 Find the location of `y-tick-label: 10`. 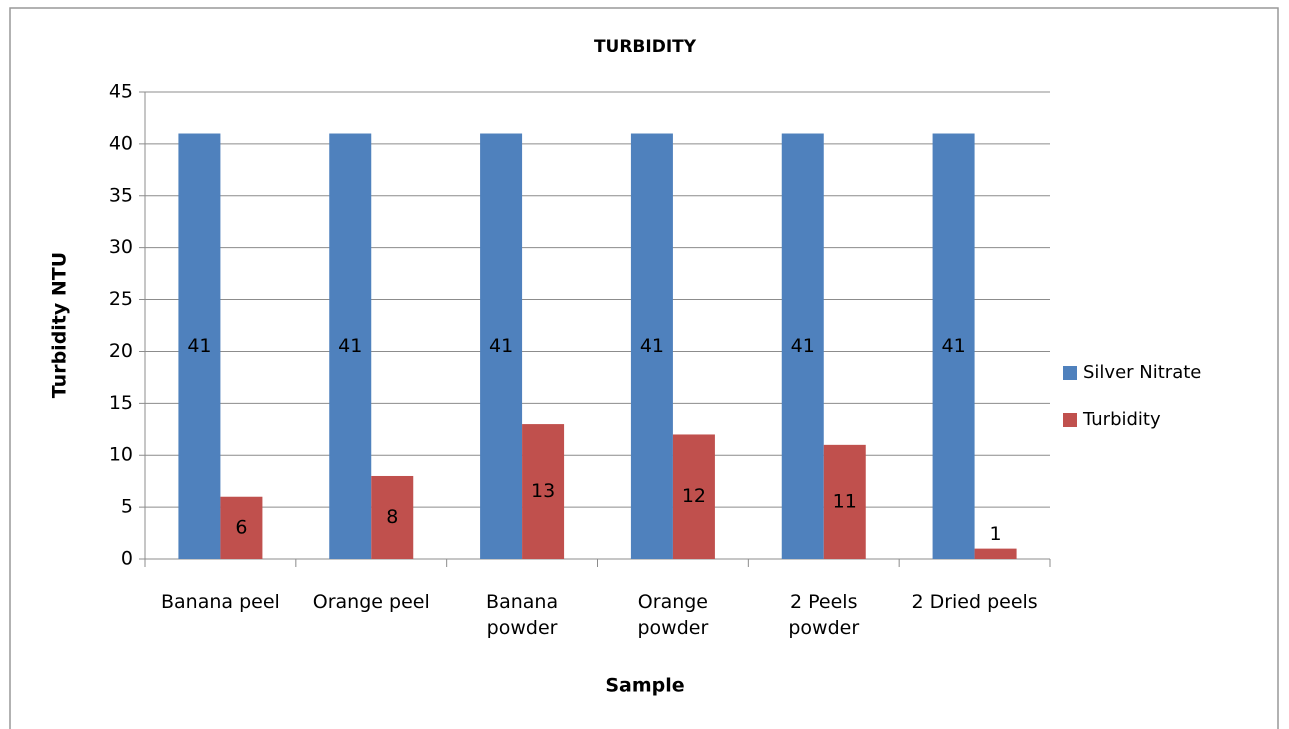

y-tick-label: 10 is located at coordinates (121, 455).